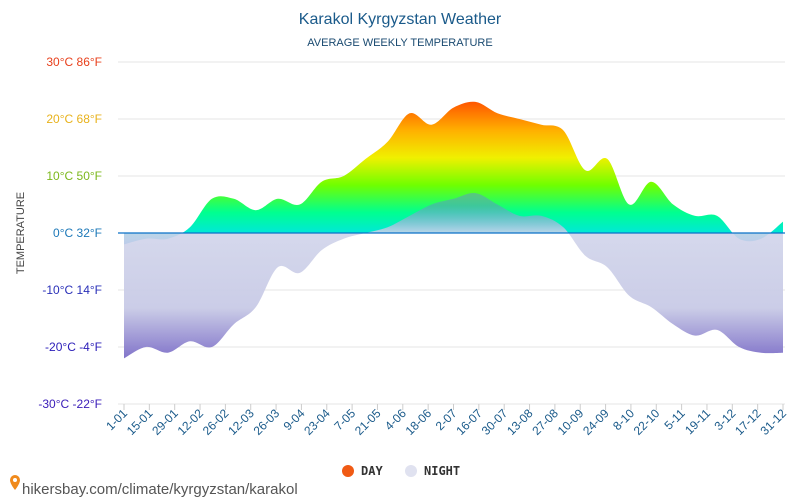 This screenshot has width=800, height=500. I want to click on y-tick-label: 10°C 50°F, so click(74, 176).